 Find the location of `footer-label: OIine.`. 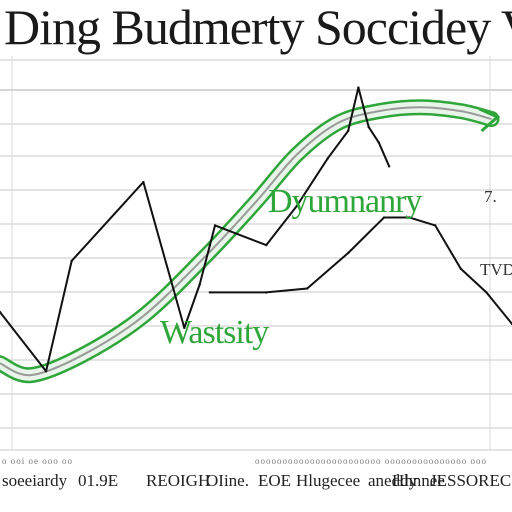

footer-label: OIine. is located at coordinates (227, 480).